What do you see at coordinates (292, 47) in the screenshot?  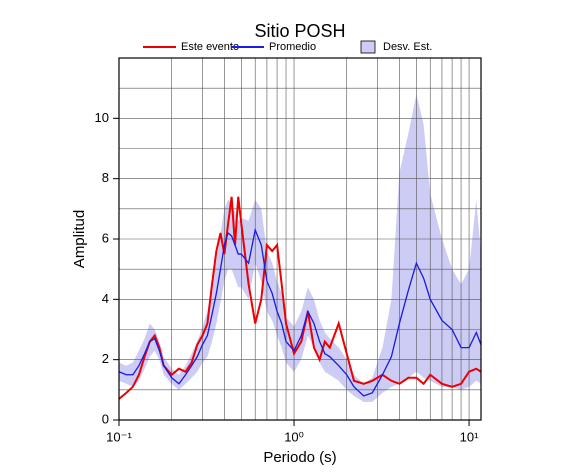 I see `legend-label: Promedio` at bounding box center [292, 47].